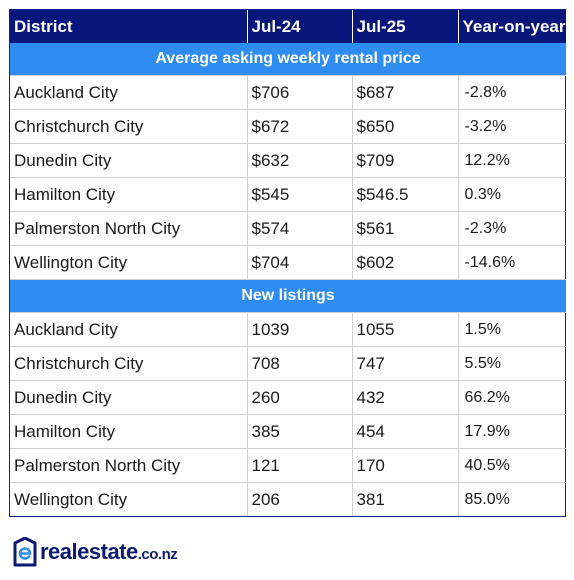 This screenshot has height=580, width=574. I want to click on table-row: Dunedin City 260 432 66.2%, so click(288, 397).